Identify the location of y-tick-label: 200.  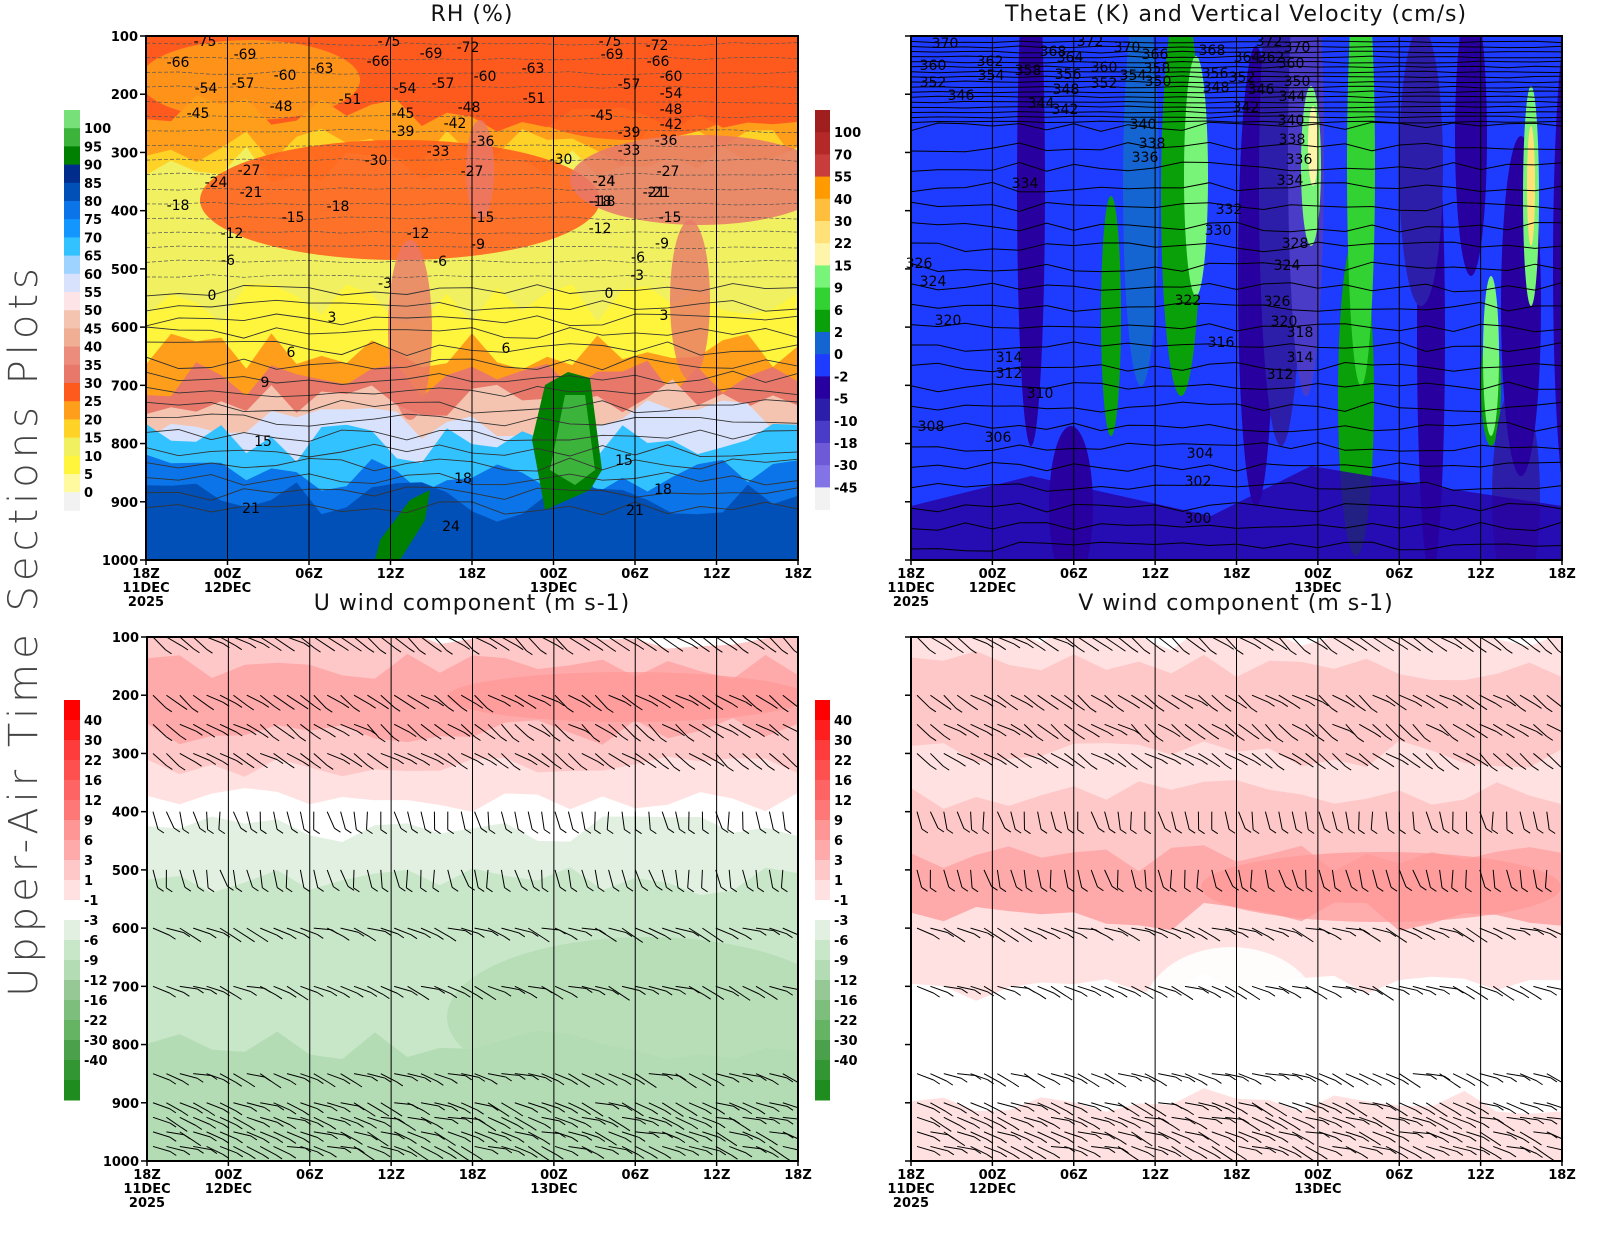
(125, 696).